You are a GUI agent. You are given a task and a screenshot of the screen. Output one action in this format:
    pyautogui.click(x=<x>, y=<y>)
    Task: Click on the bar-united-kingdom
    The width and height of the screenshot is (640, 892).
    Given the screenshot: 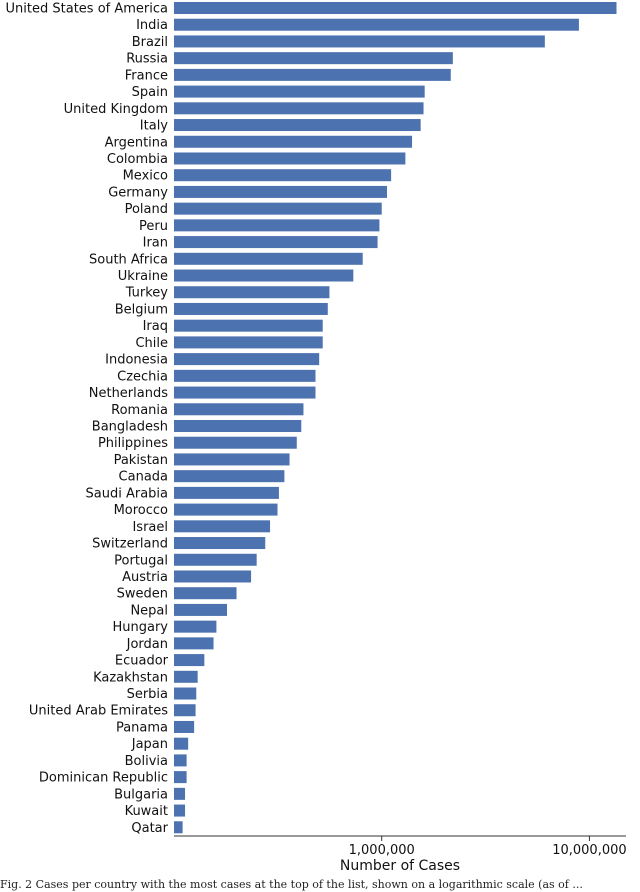 What is the action you would take?
    pyautogui.click(x=299, y=108)
    